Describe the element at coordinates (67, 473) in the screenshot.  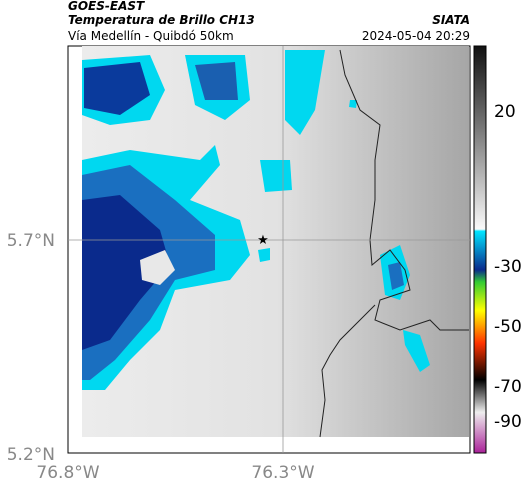
I see `lon-label: 76.8°W` at that location.